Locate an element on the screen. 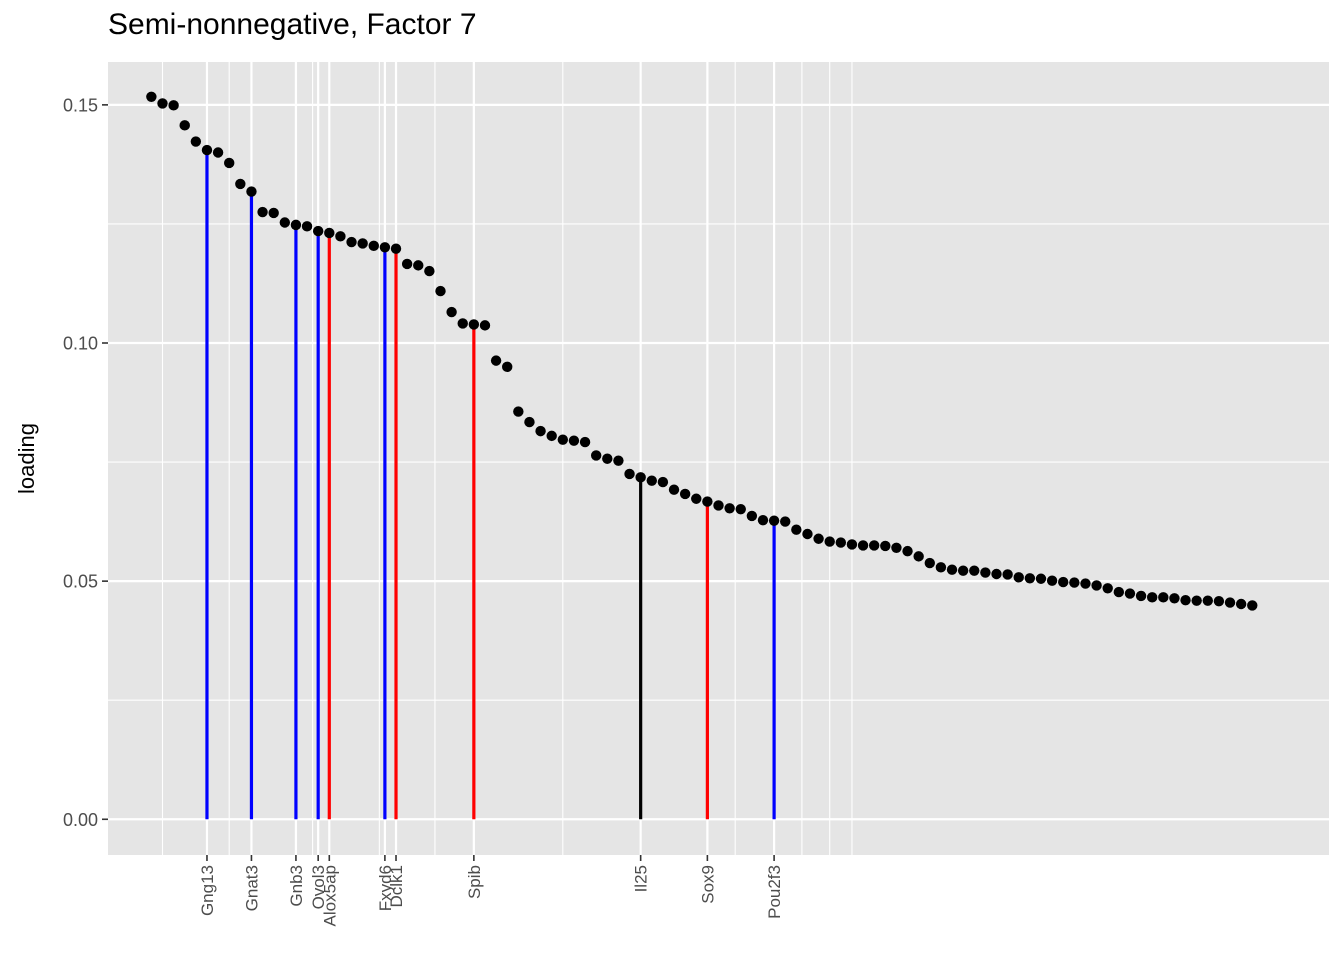 This screenshot has height=960, width=1344. y-tick-label: 0.10 is located at coordinates (80, 344).